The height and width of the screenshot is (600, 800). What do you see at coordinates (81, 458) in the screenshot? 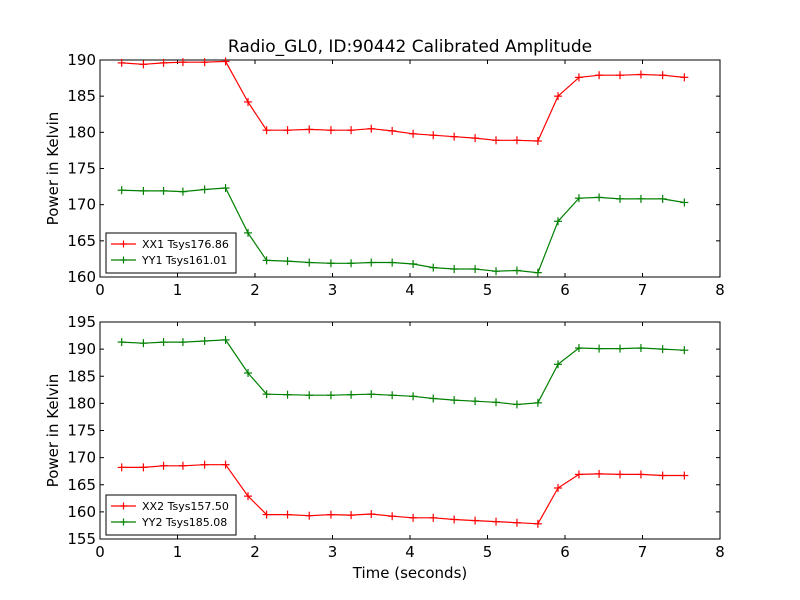
I see `y-tick-label: 170` at bounding box center [81, 458].